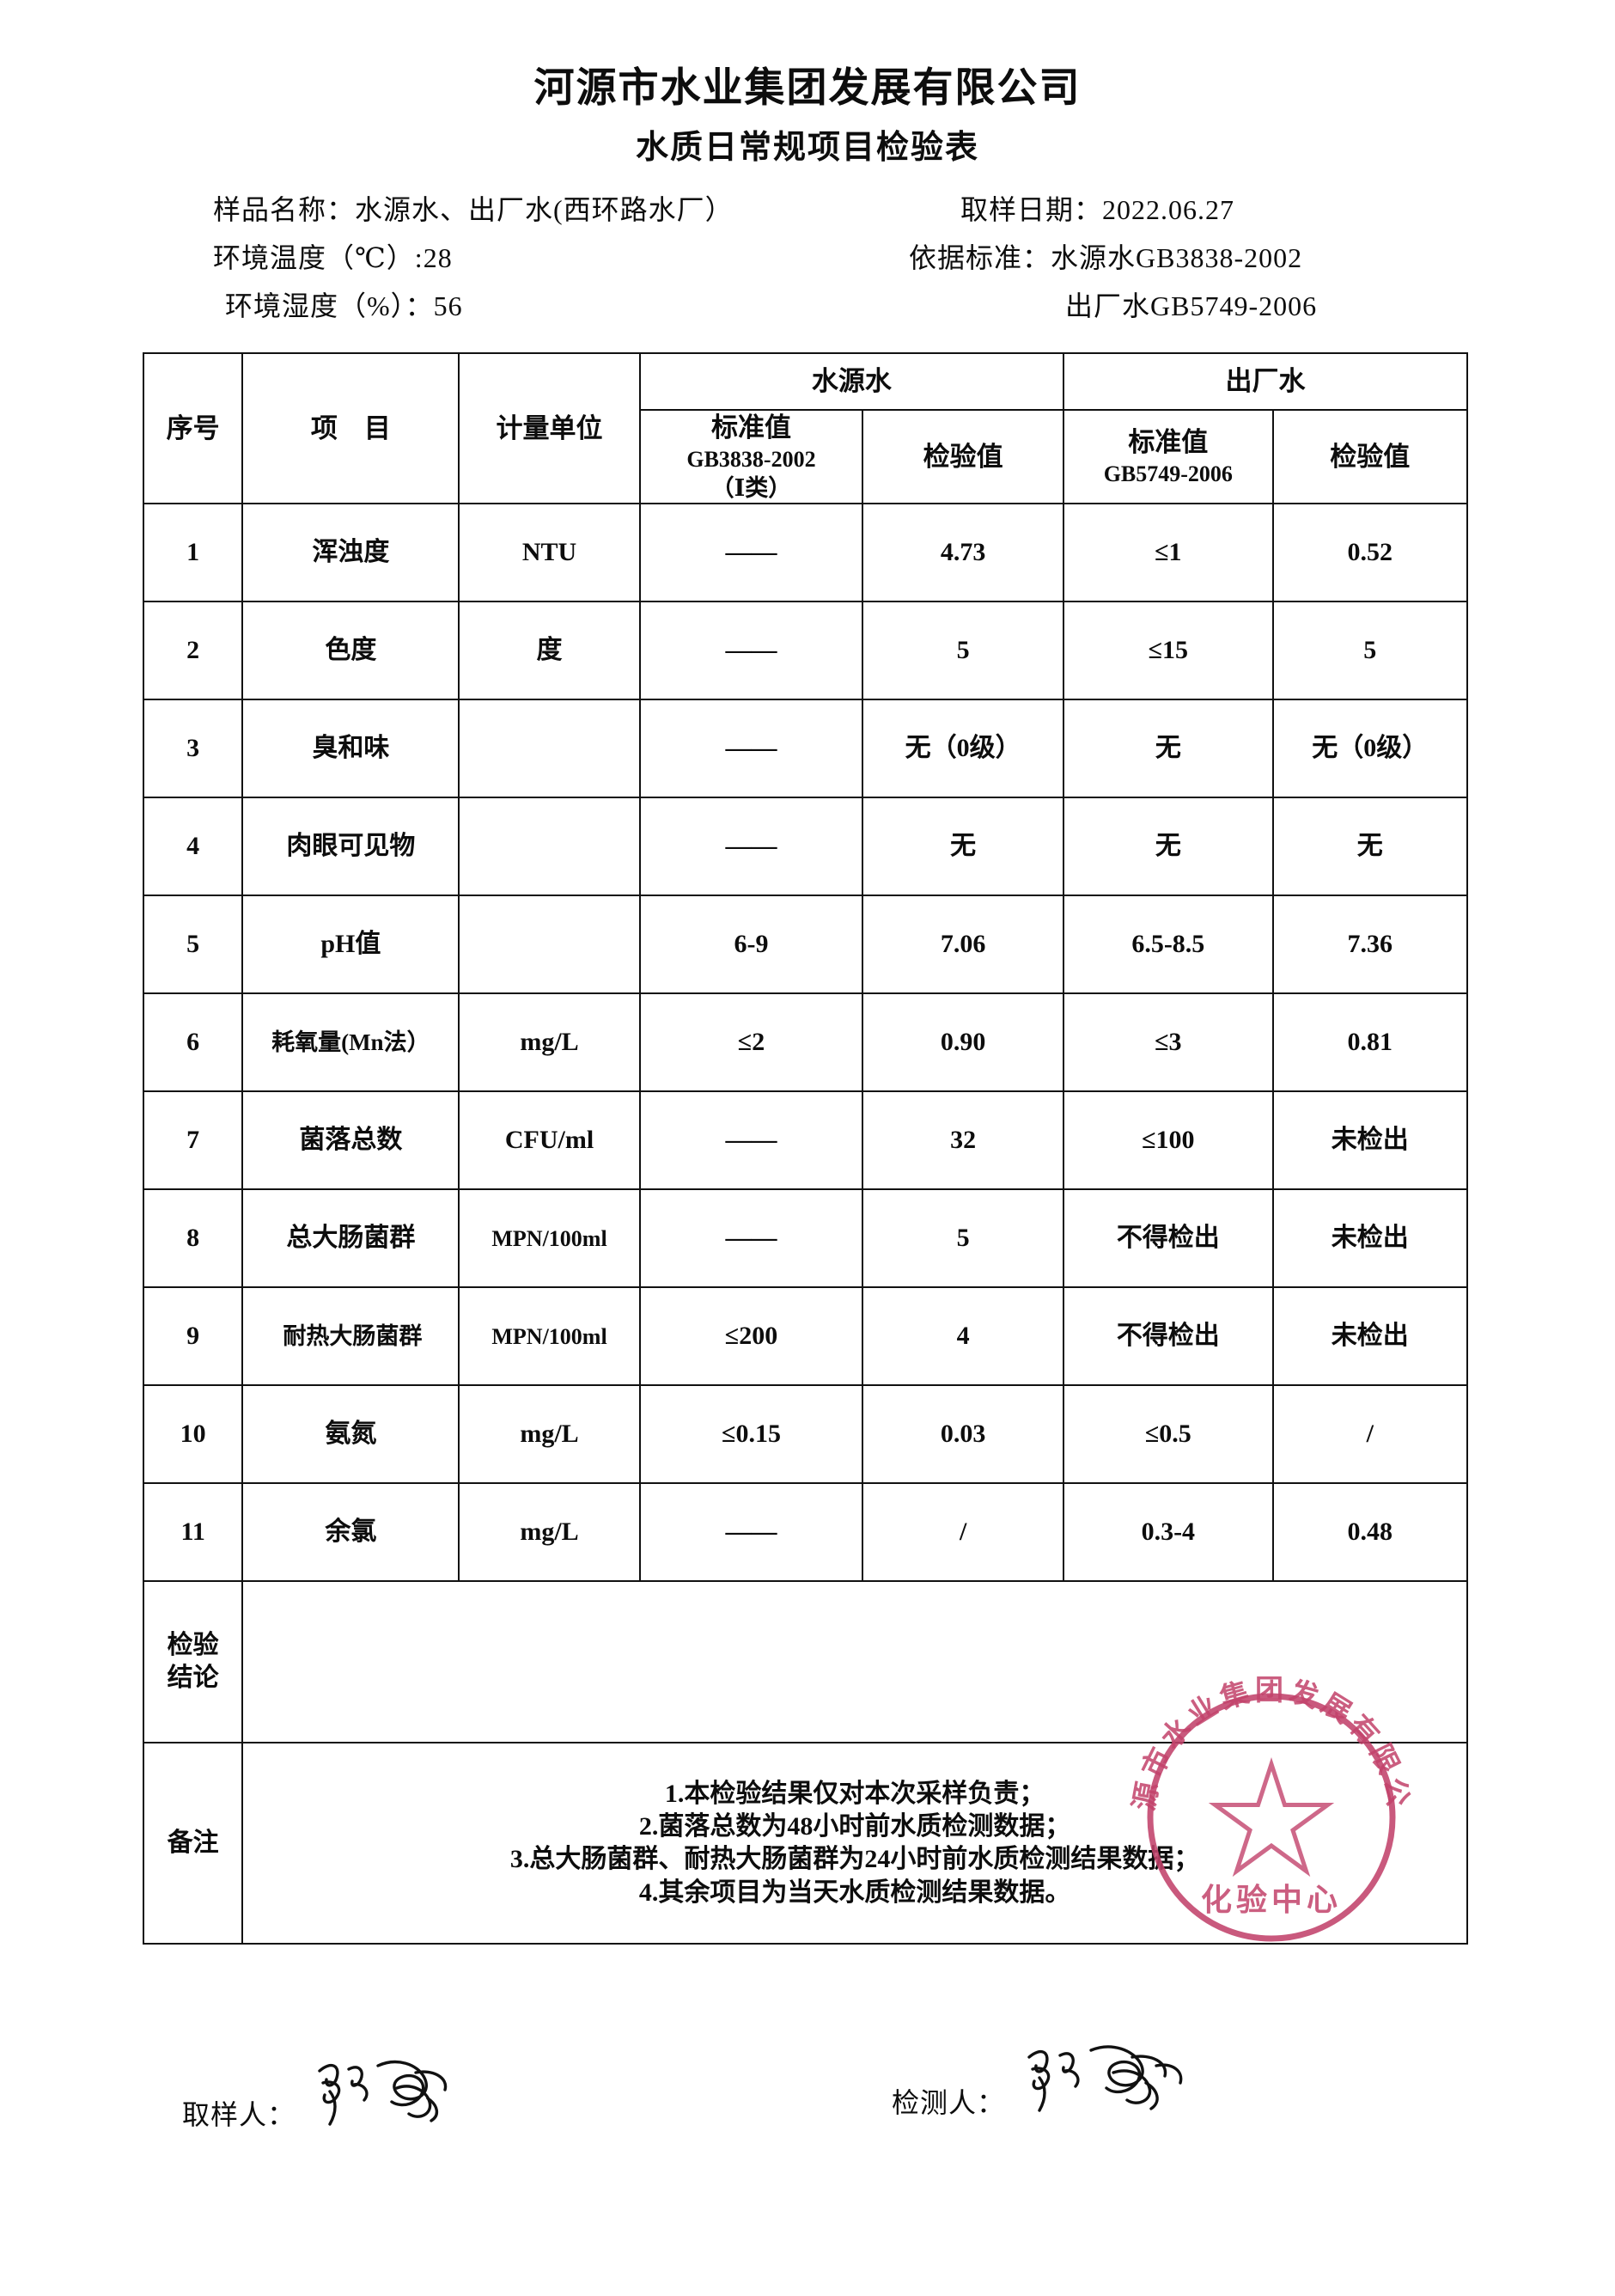 The height and width of the screenshot is (2296, 1615). I want to click on table-row: 2 色度 度 —— 5 ≤15 5, so click(805, 651).